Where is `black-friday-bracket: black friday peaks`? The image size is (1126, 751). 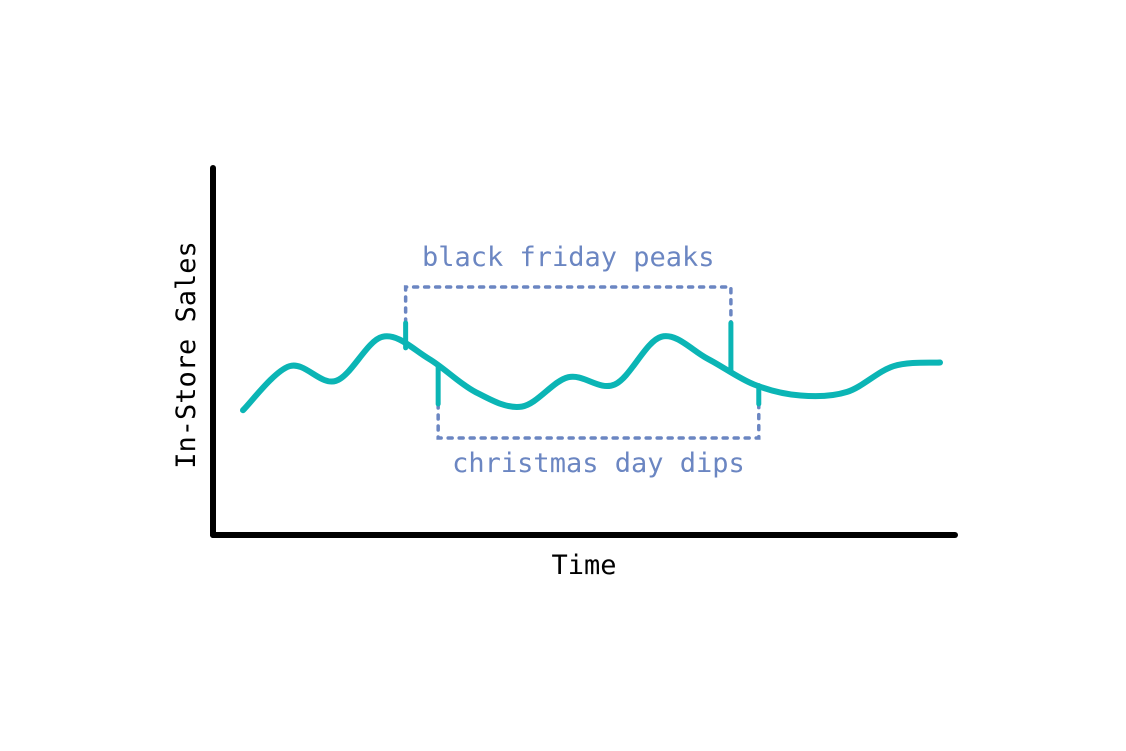
black-friday-bracket: black friday peaks is located at coordinates (568, 308).